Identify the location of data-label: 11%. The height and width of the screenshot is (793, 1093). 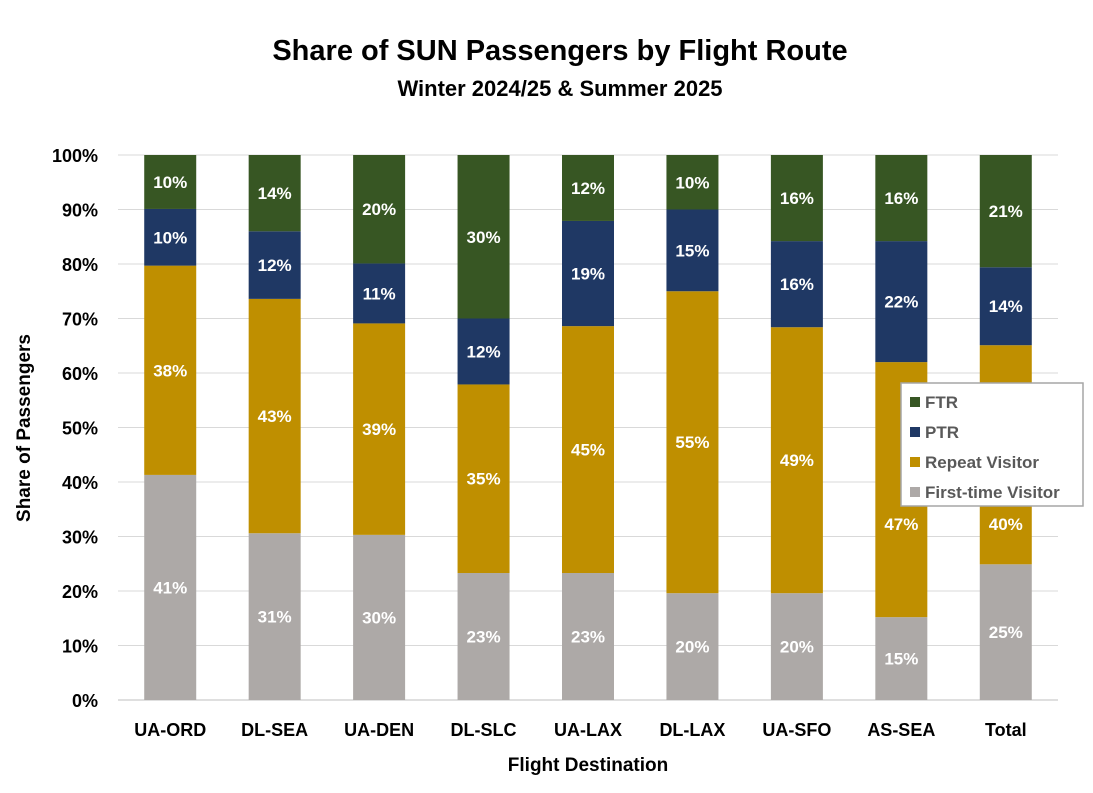
(379, 293).